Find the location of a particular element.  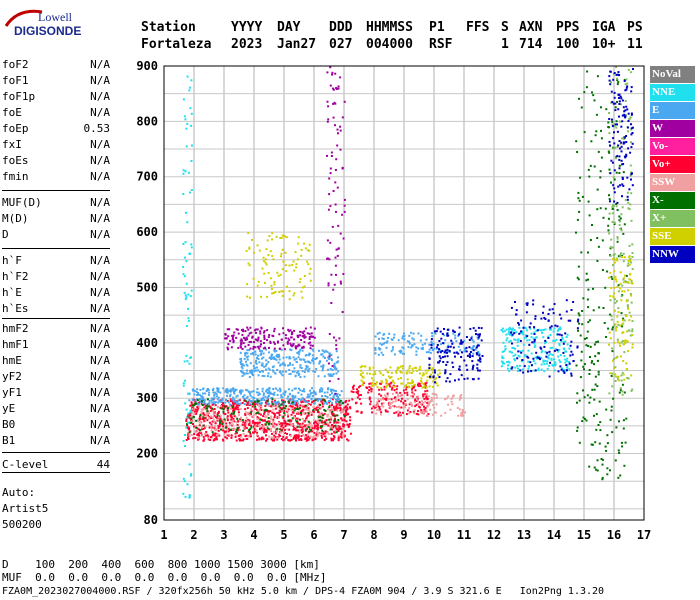

param-row: fmin N/A is located at coordinates (56, 178).